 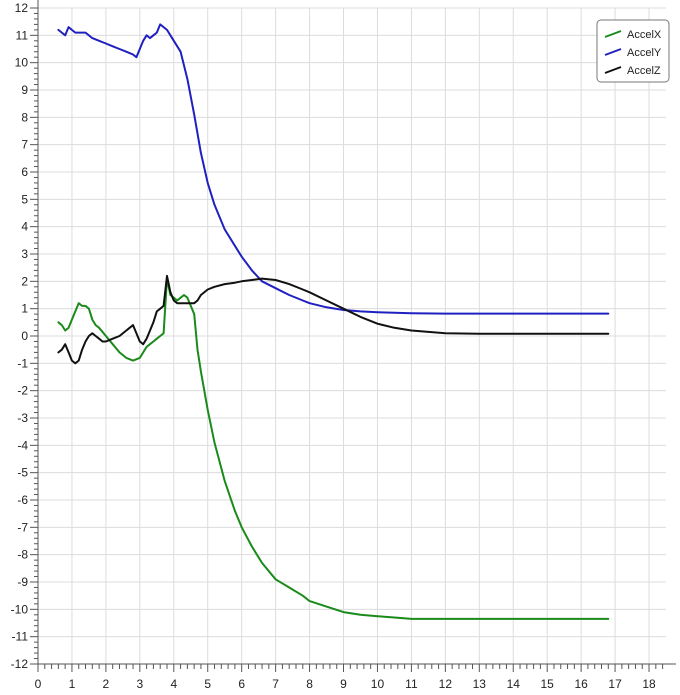 I want to click on x-tick-label: 17, so click(x=615, y=684).